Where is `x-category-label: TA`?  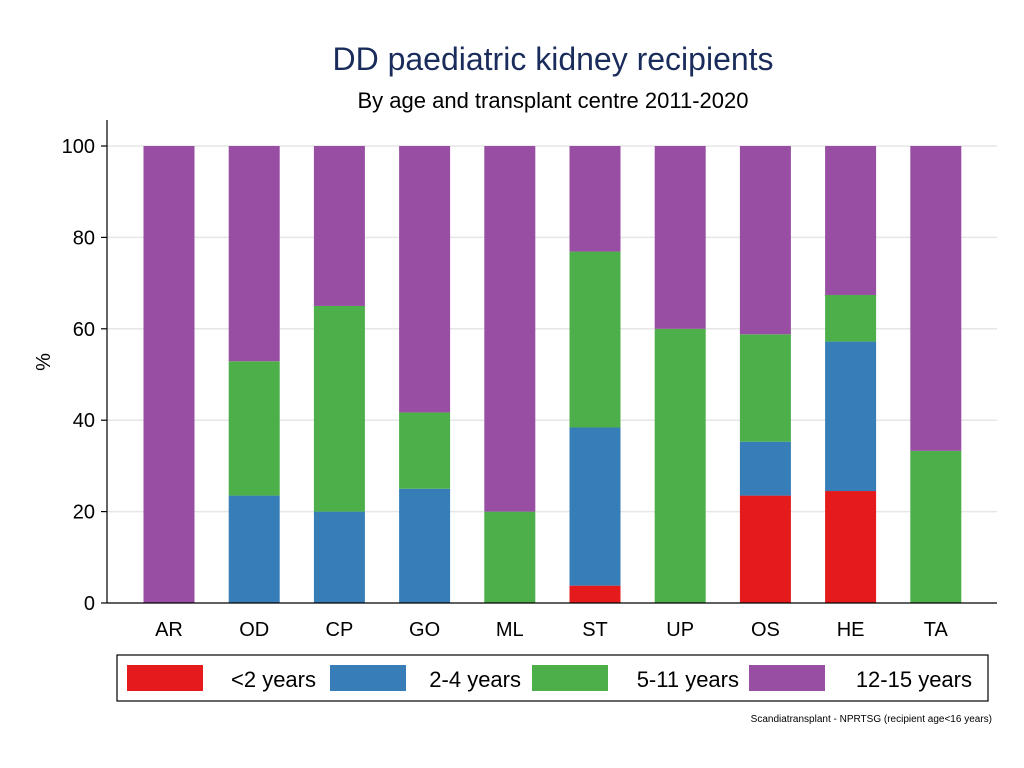 x-category-label: TA is located at coordinates (936, 630).